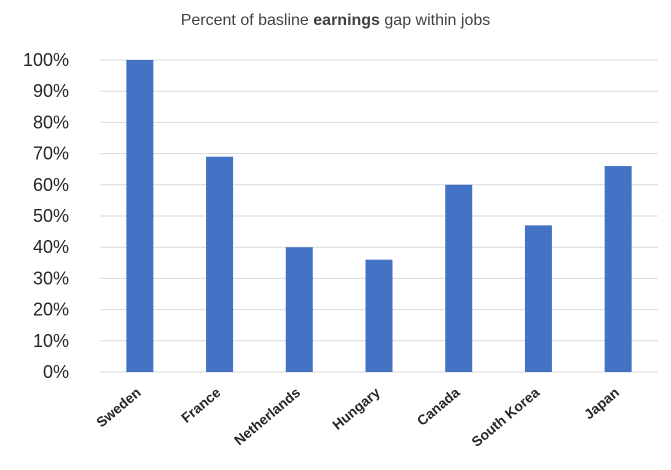 The width and height of the screenshot is (671, 470). I want to click on bar-france, so click(220, 264).